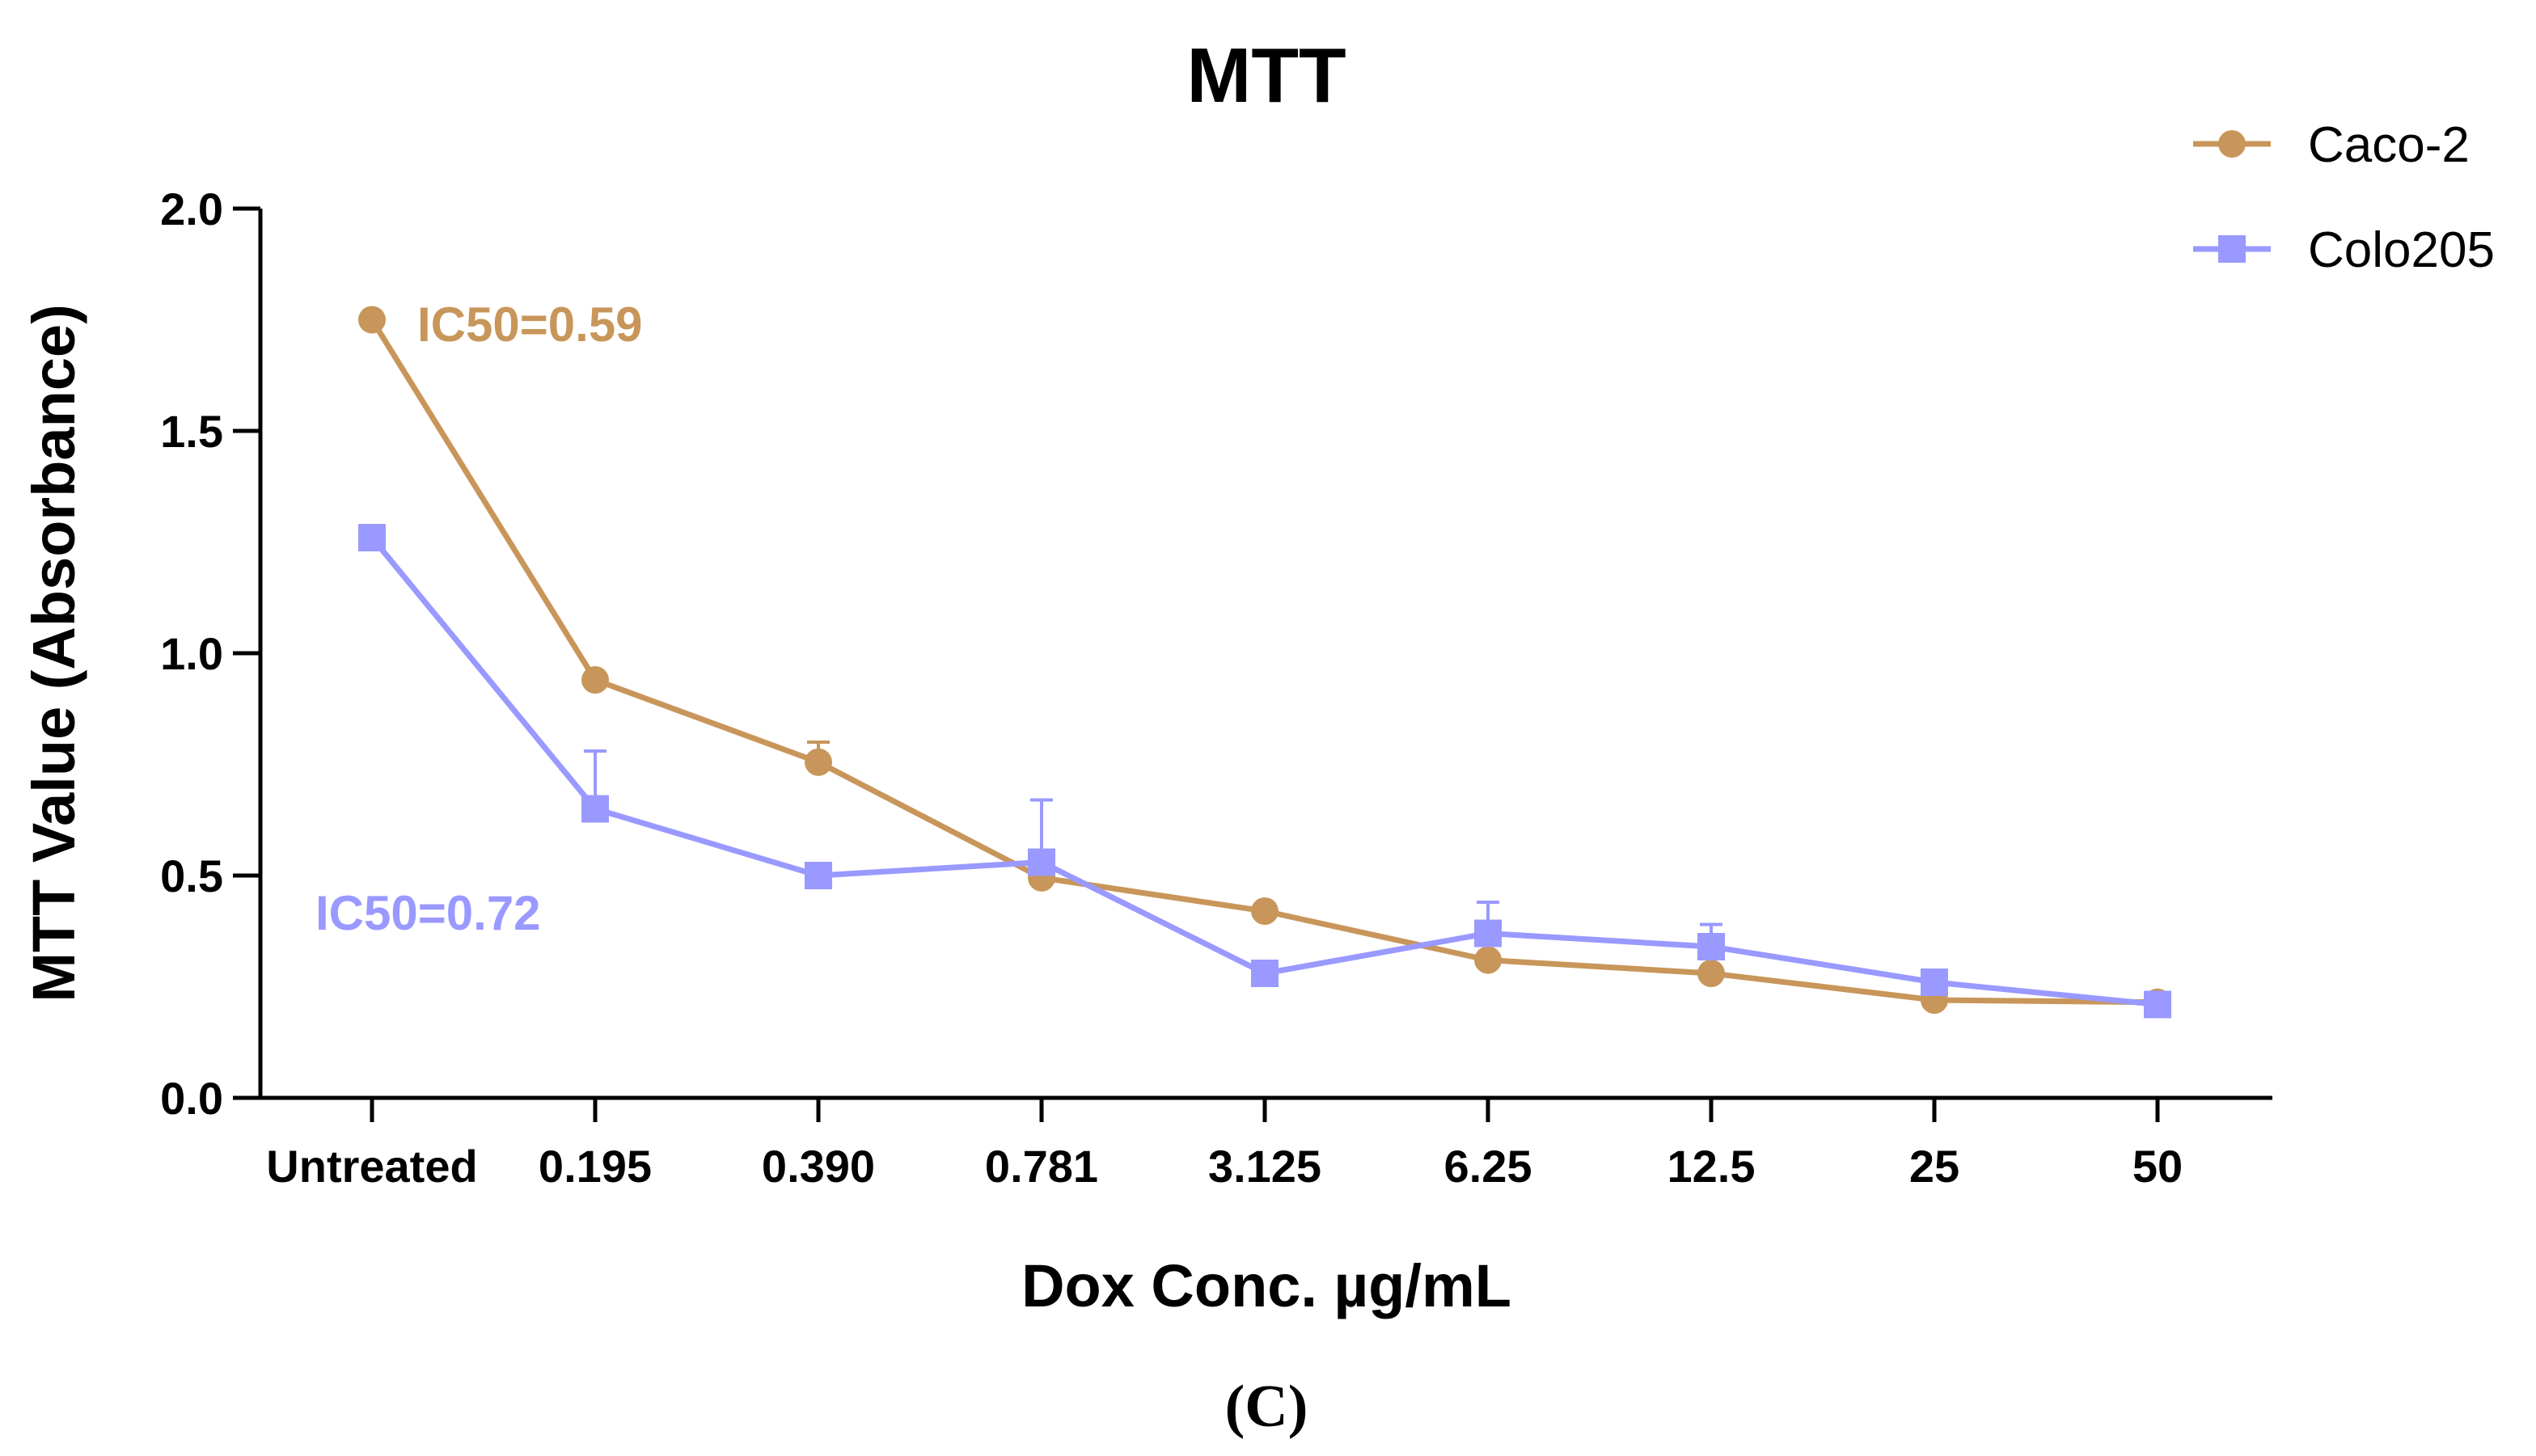 This screenshot has height=1456, width=2536. What do you see at coordinates (1041, 1166) in the screenshot?
I see `x-tick-label: 0.781` at bounding box center [1041, 1166].